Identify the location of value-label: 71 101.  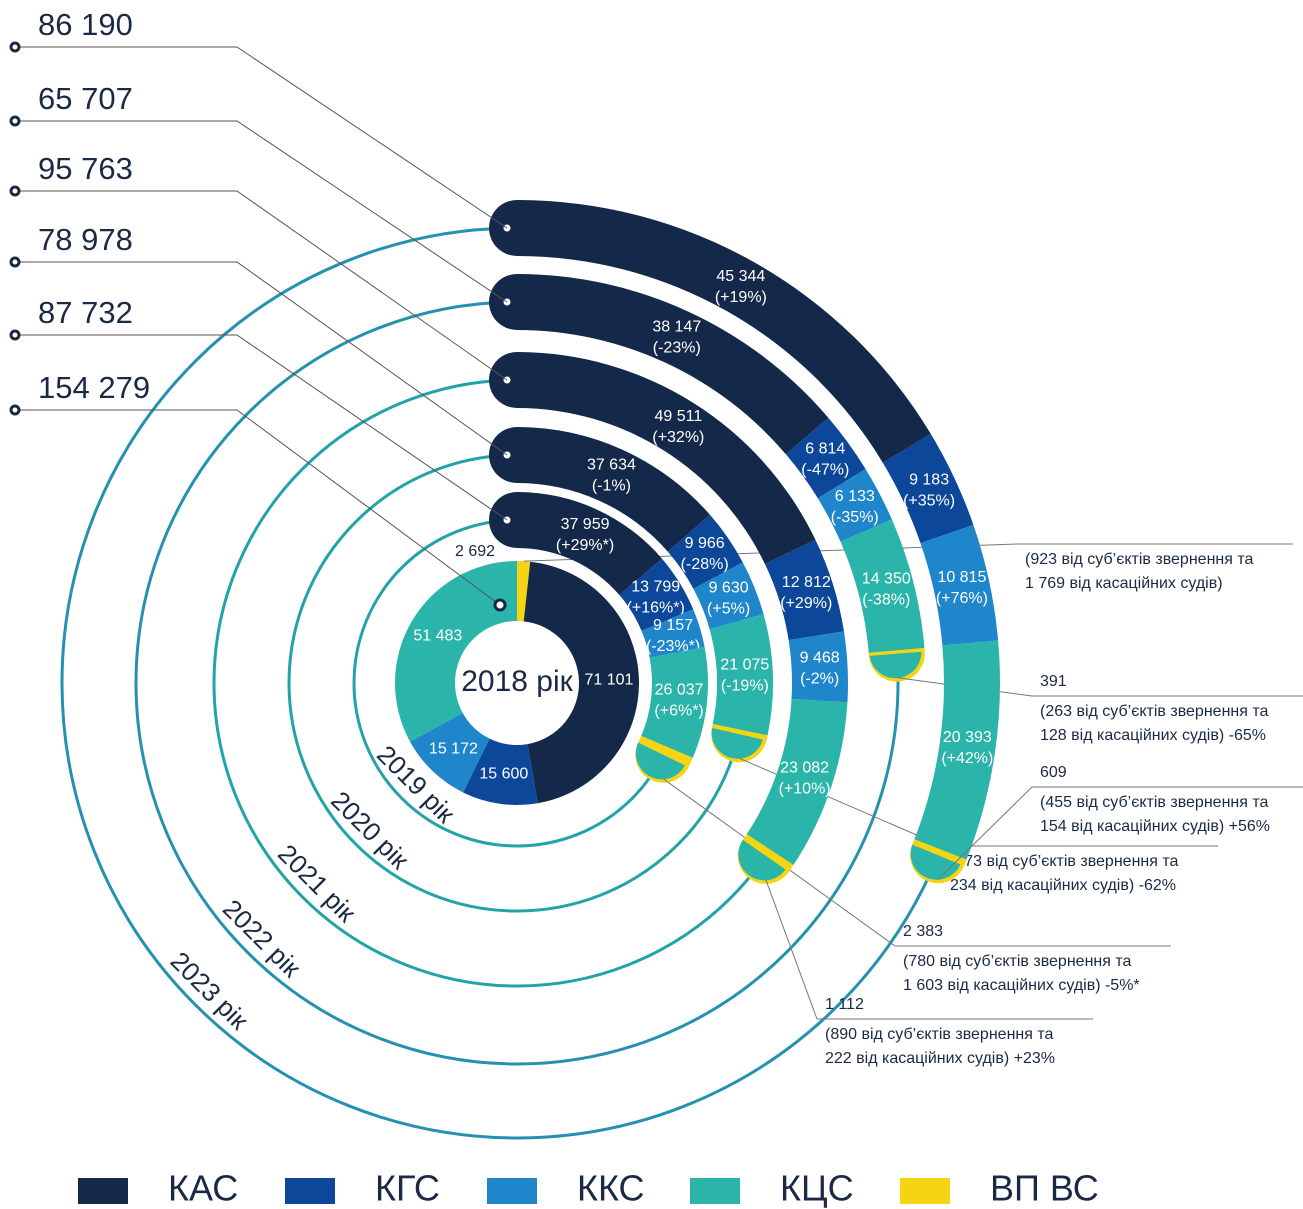
(608, 679).